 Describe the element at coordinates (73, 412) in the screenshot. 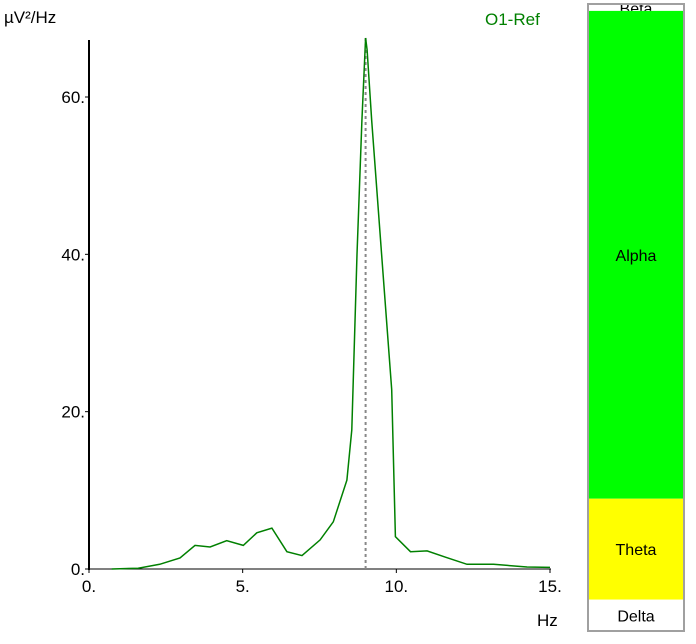

I see `y-tick-label: 20.` at that location.